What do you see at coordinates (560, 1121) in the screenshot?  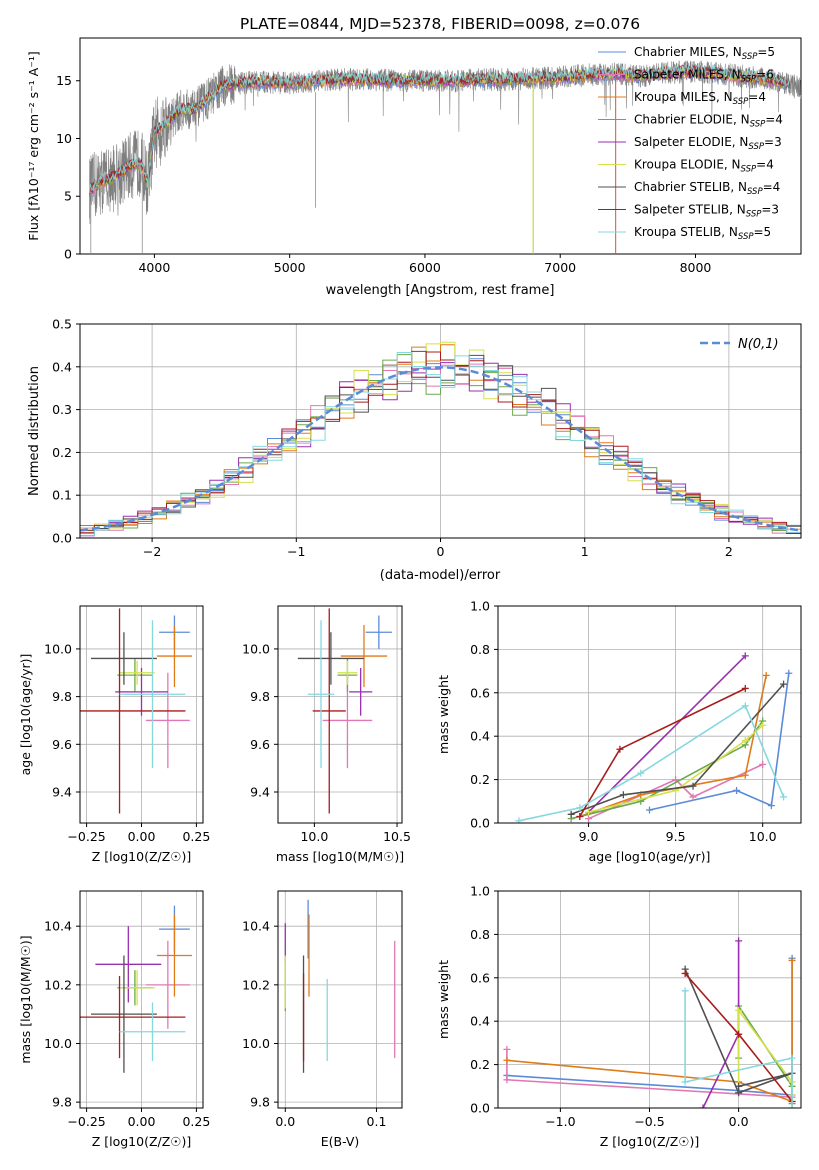 I see `x-tick-label: −1.0` at bounding box center [560, 1121].